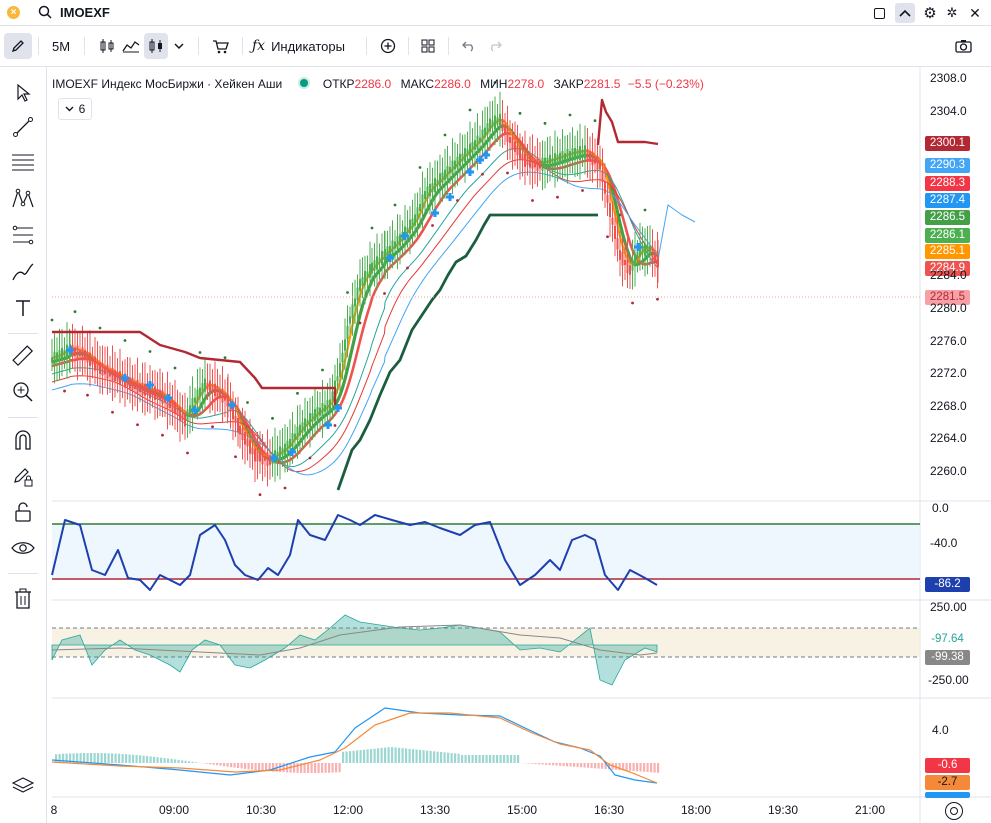  What do you see at coordinates (388, 46) in the screenshot?
I see `add-circle-icon` at bounding box center [388, 46].